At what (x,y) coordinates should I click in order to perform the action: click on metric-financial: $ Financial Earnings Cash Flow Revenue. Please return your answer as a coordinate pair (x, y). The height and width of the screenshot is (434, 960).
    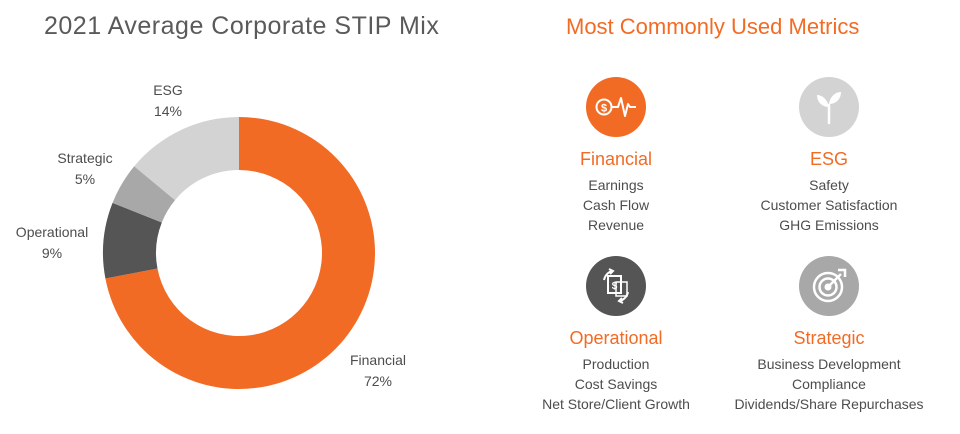
    Looking at the image, I should click on (616, 156).